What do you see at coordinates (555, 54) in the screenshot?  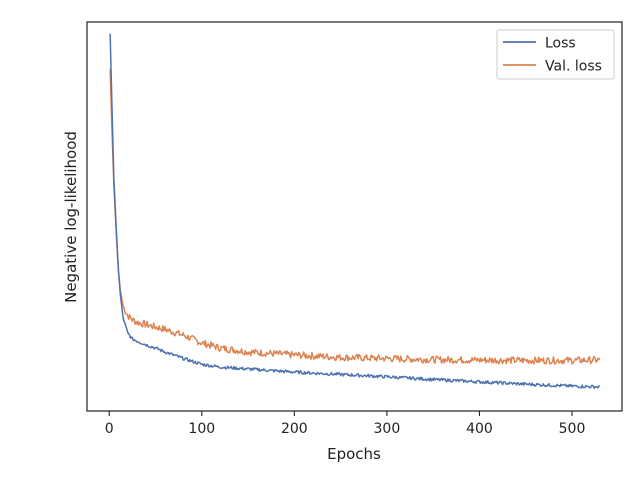 I see `legend: Loss Val. loss` at bounding box center [555, 54].